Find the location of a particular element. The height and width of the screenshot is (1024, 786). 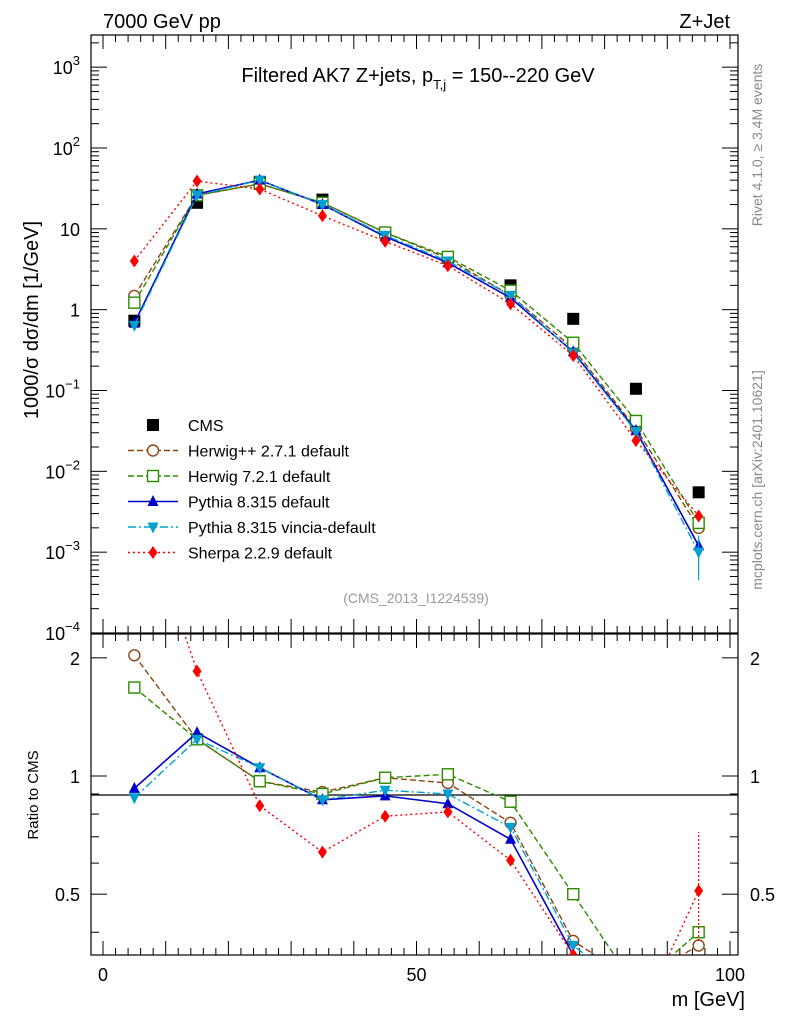

legend-entry: Sherpa 2.2.9 default is located at coordinates (230, 554).